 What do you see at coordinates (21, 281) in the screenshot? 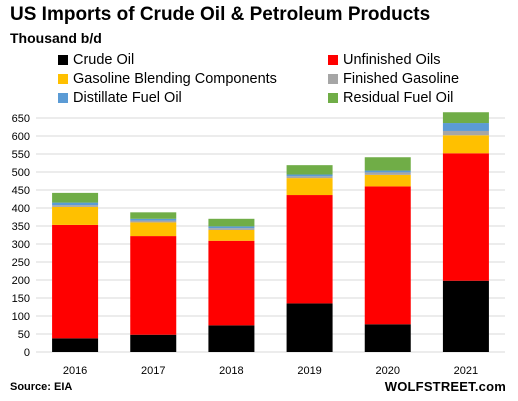
I see `y-tick-label: 200` at bounding box center [21, 281].